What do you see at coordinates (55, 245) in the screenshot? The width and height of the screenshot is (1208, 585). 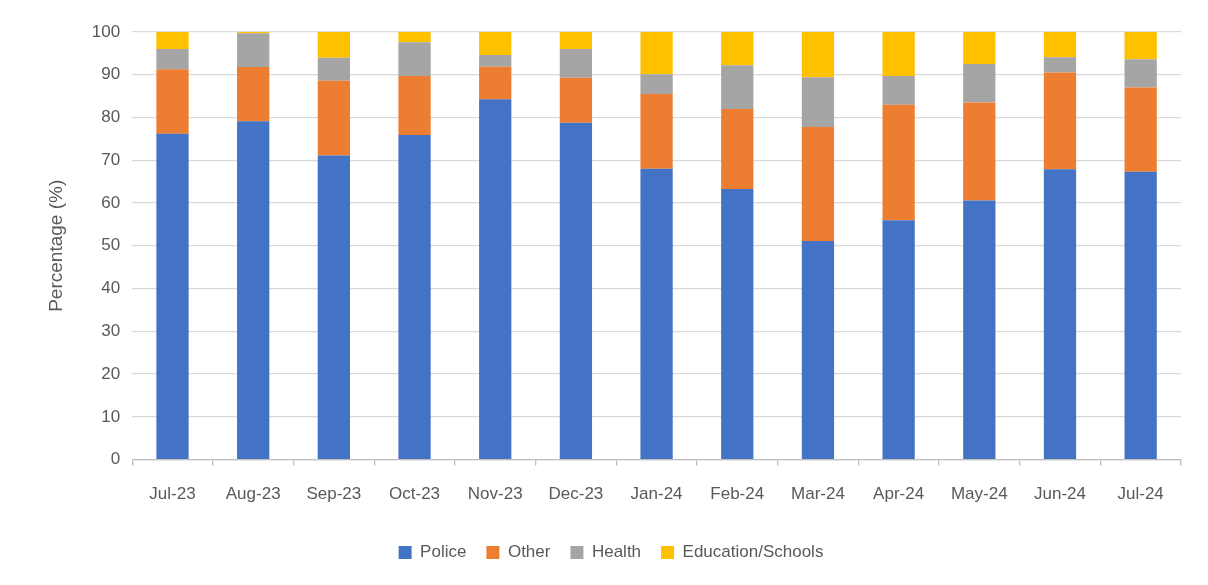 I see `y-axis-title: Percentage (%)` at bounding box center [55, 245].